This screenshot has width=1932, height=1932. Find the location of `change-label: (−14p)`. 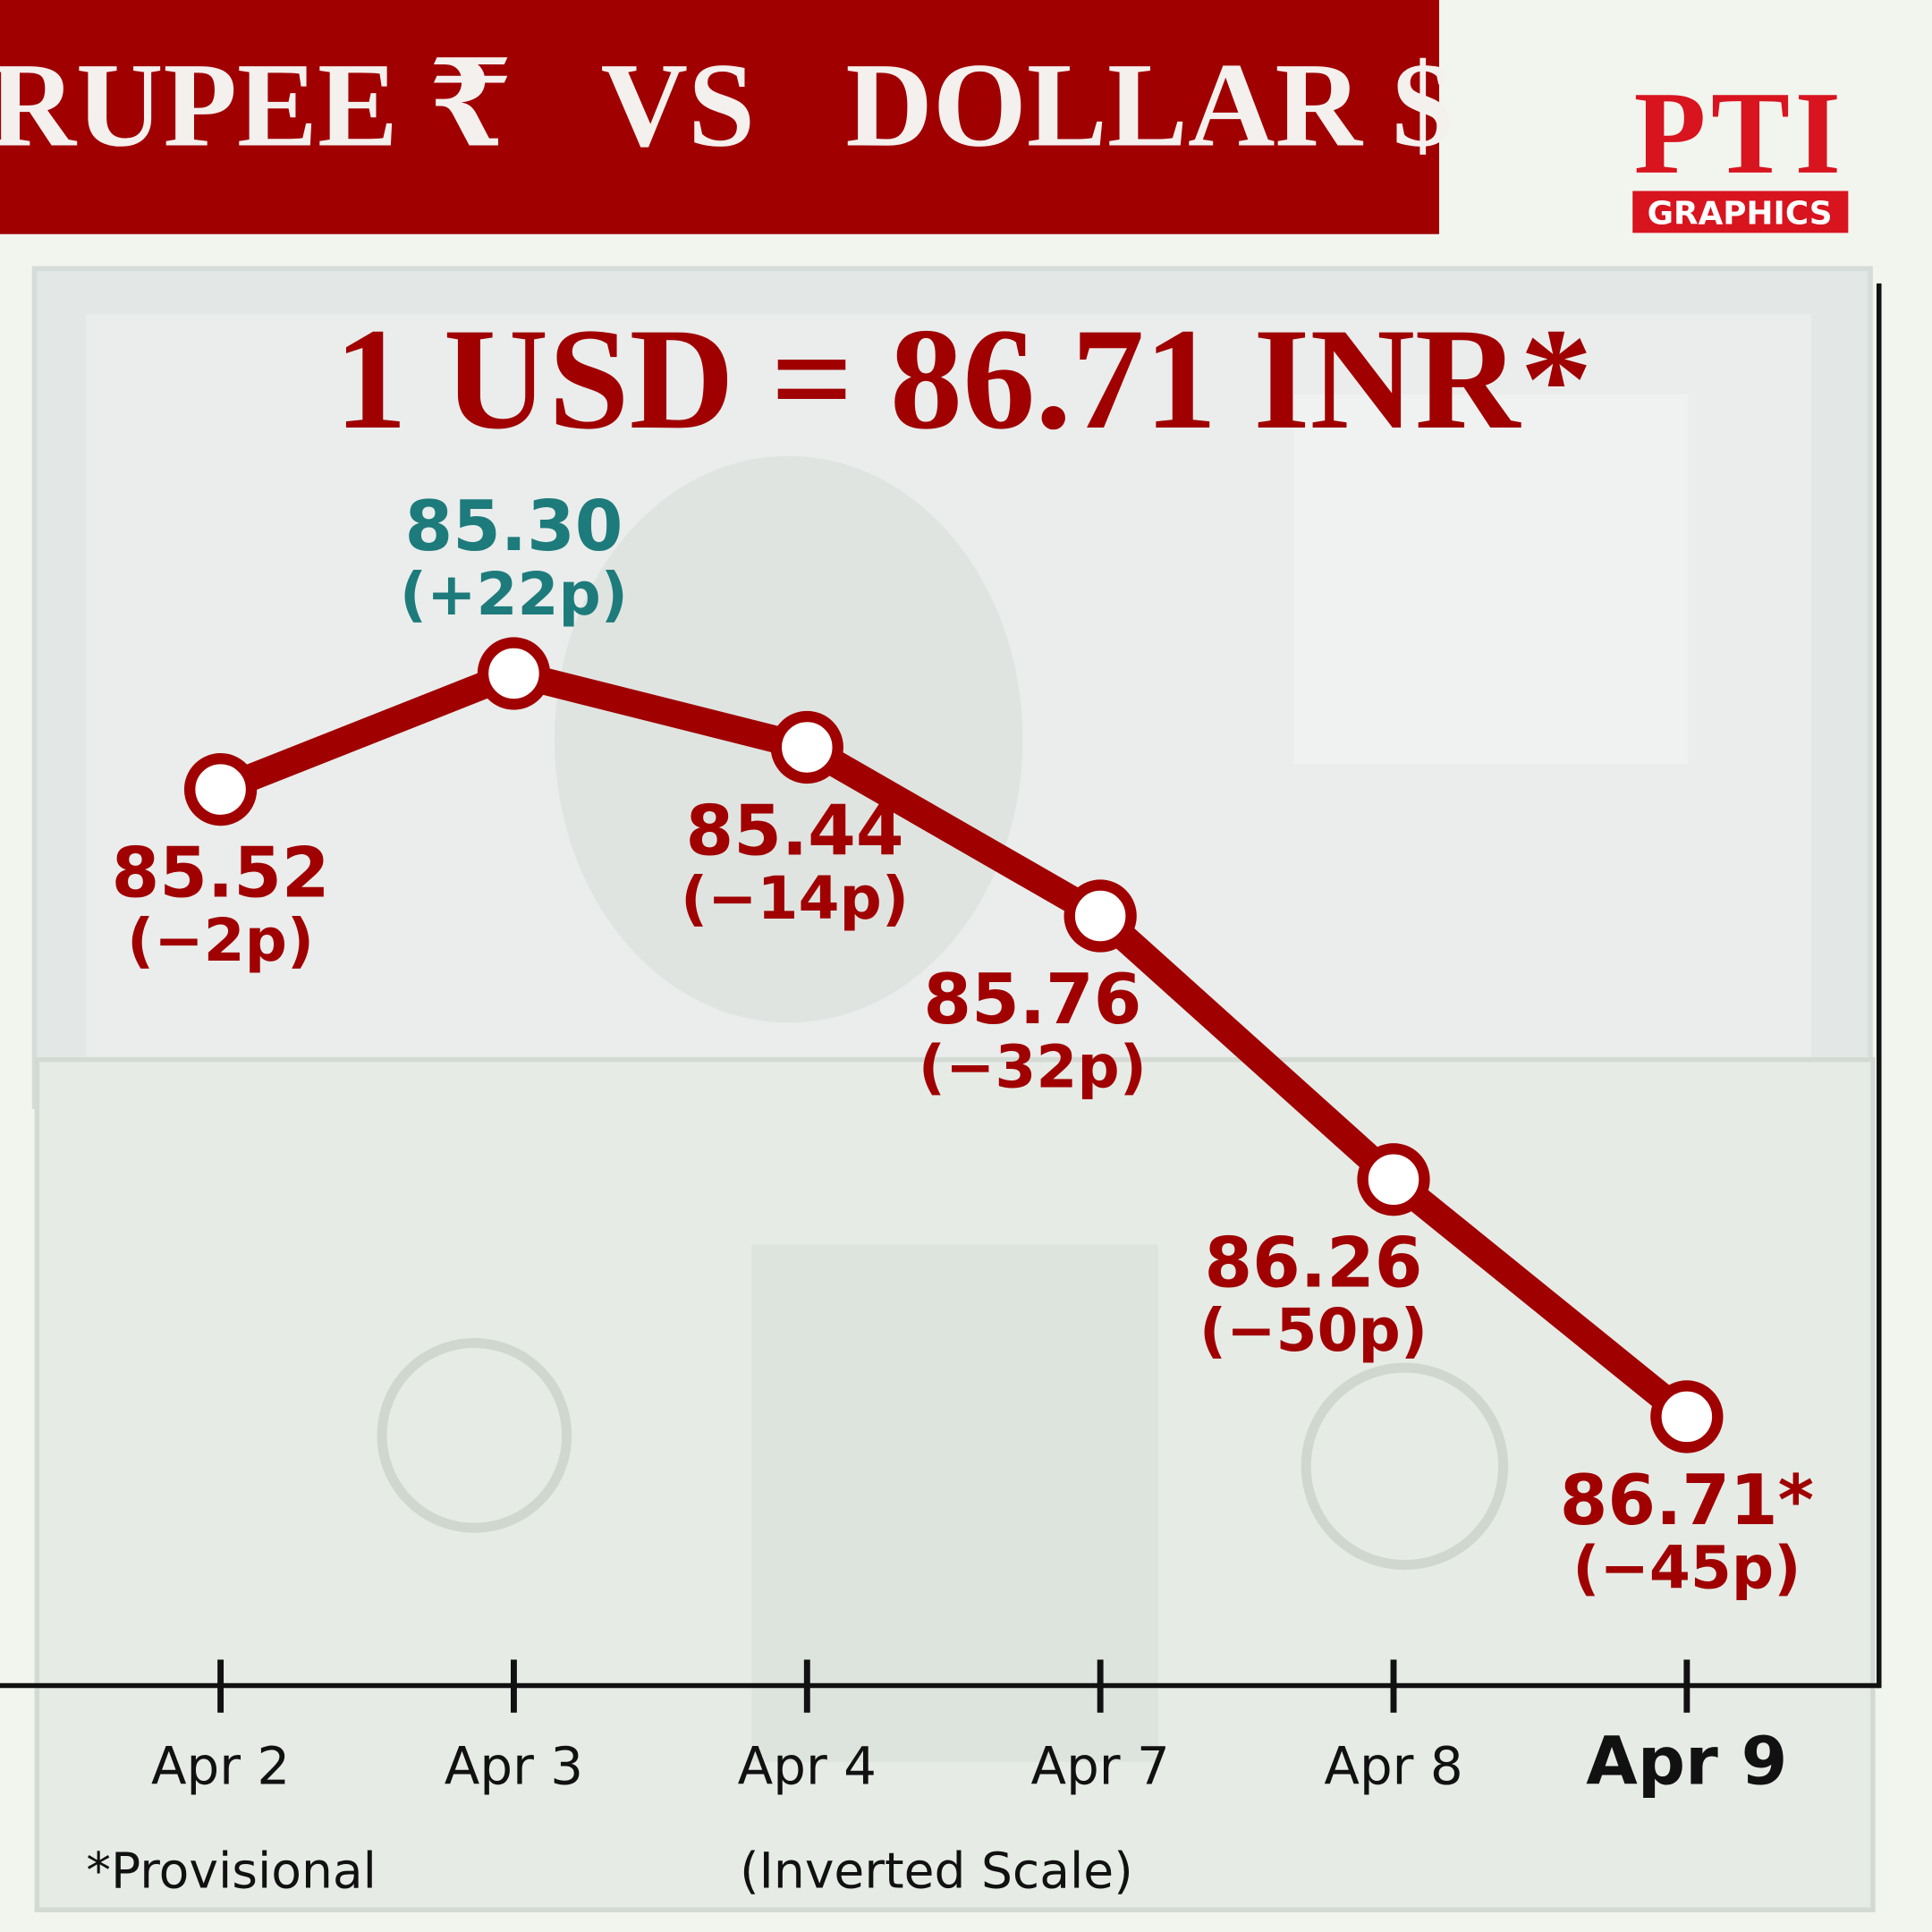

change-label: (−14p) is located at coordinates (795, 898).